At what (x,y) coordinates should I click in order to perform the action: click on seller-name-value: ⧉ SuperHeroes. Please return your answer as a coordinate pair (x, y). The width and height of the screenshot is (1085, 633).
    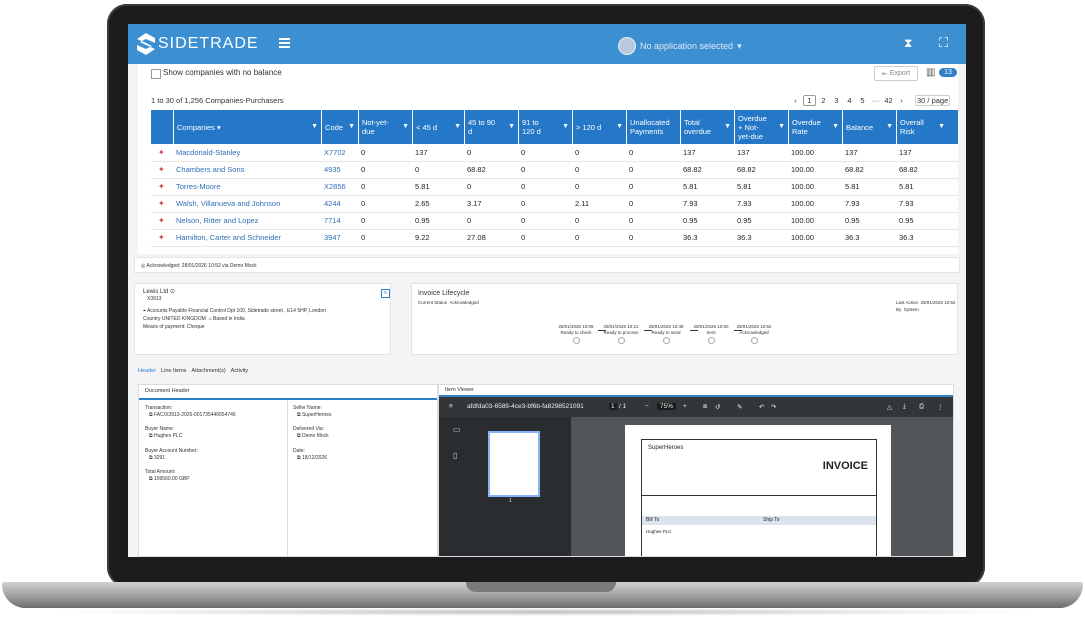
    Looking at the image, I should click on (314, 415).